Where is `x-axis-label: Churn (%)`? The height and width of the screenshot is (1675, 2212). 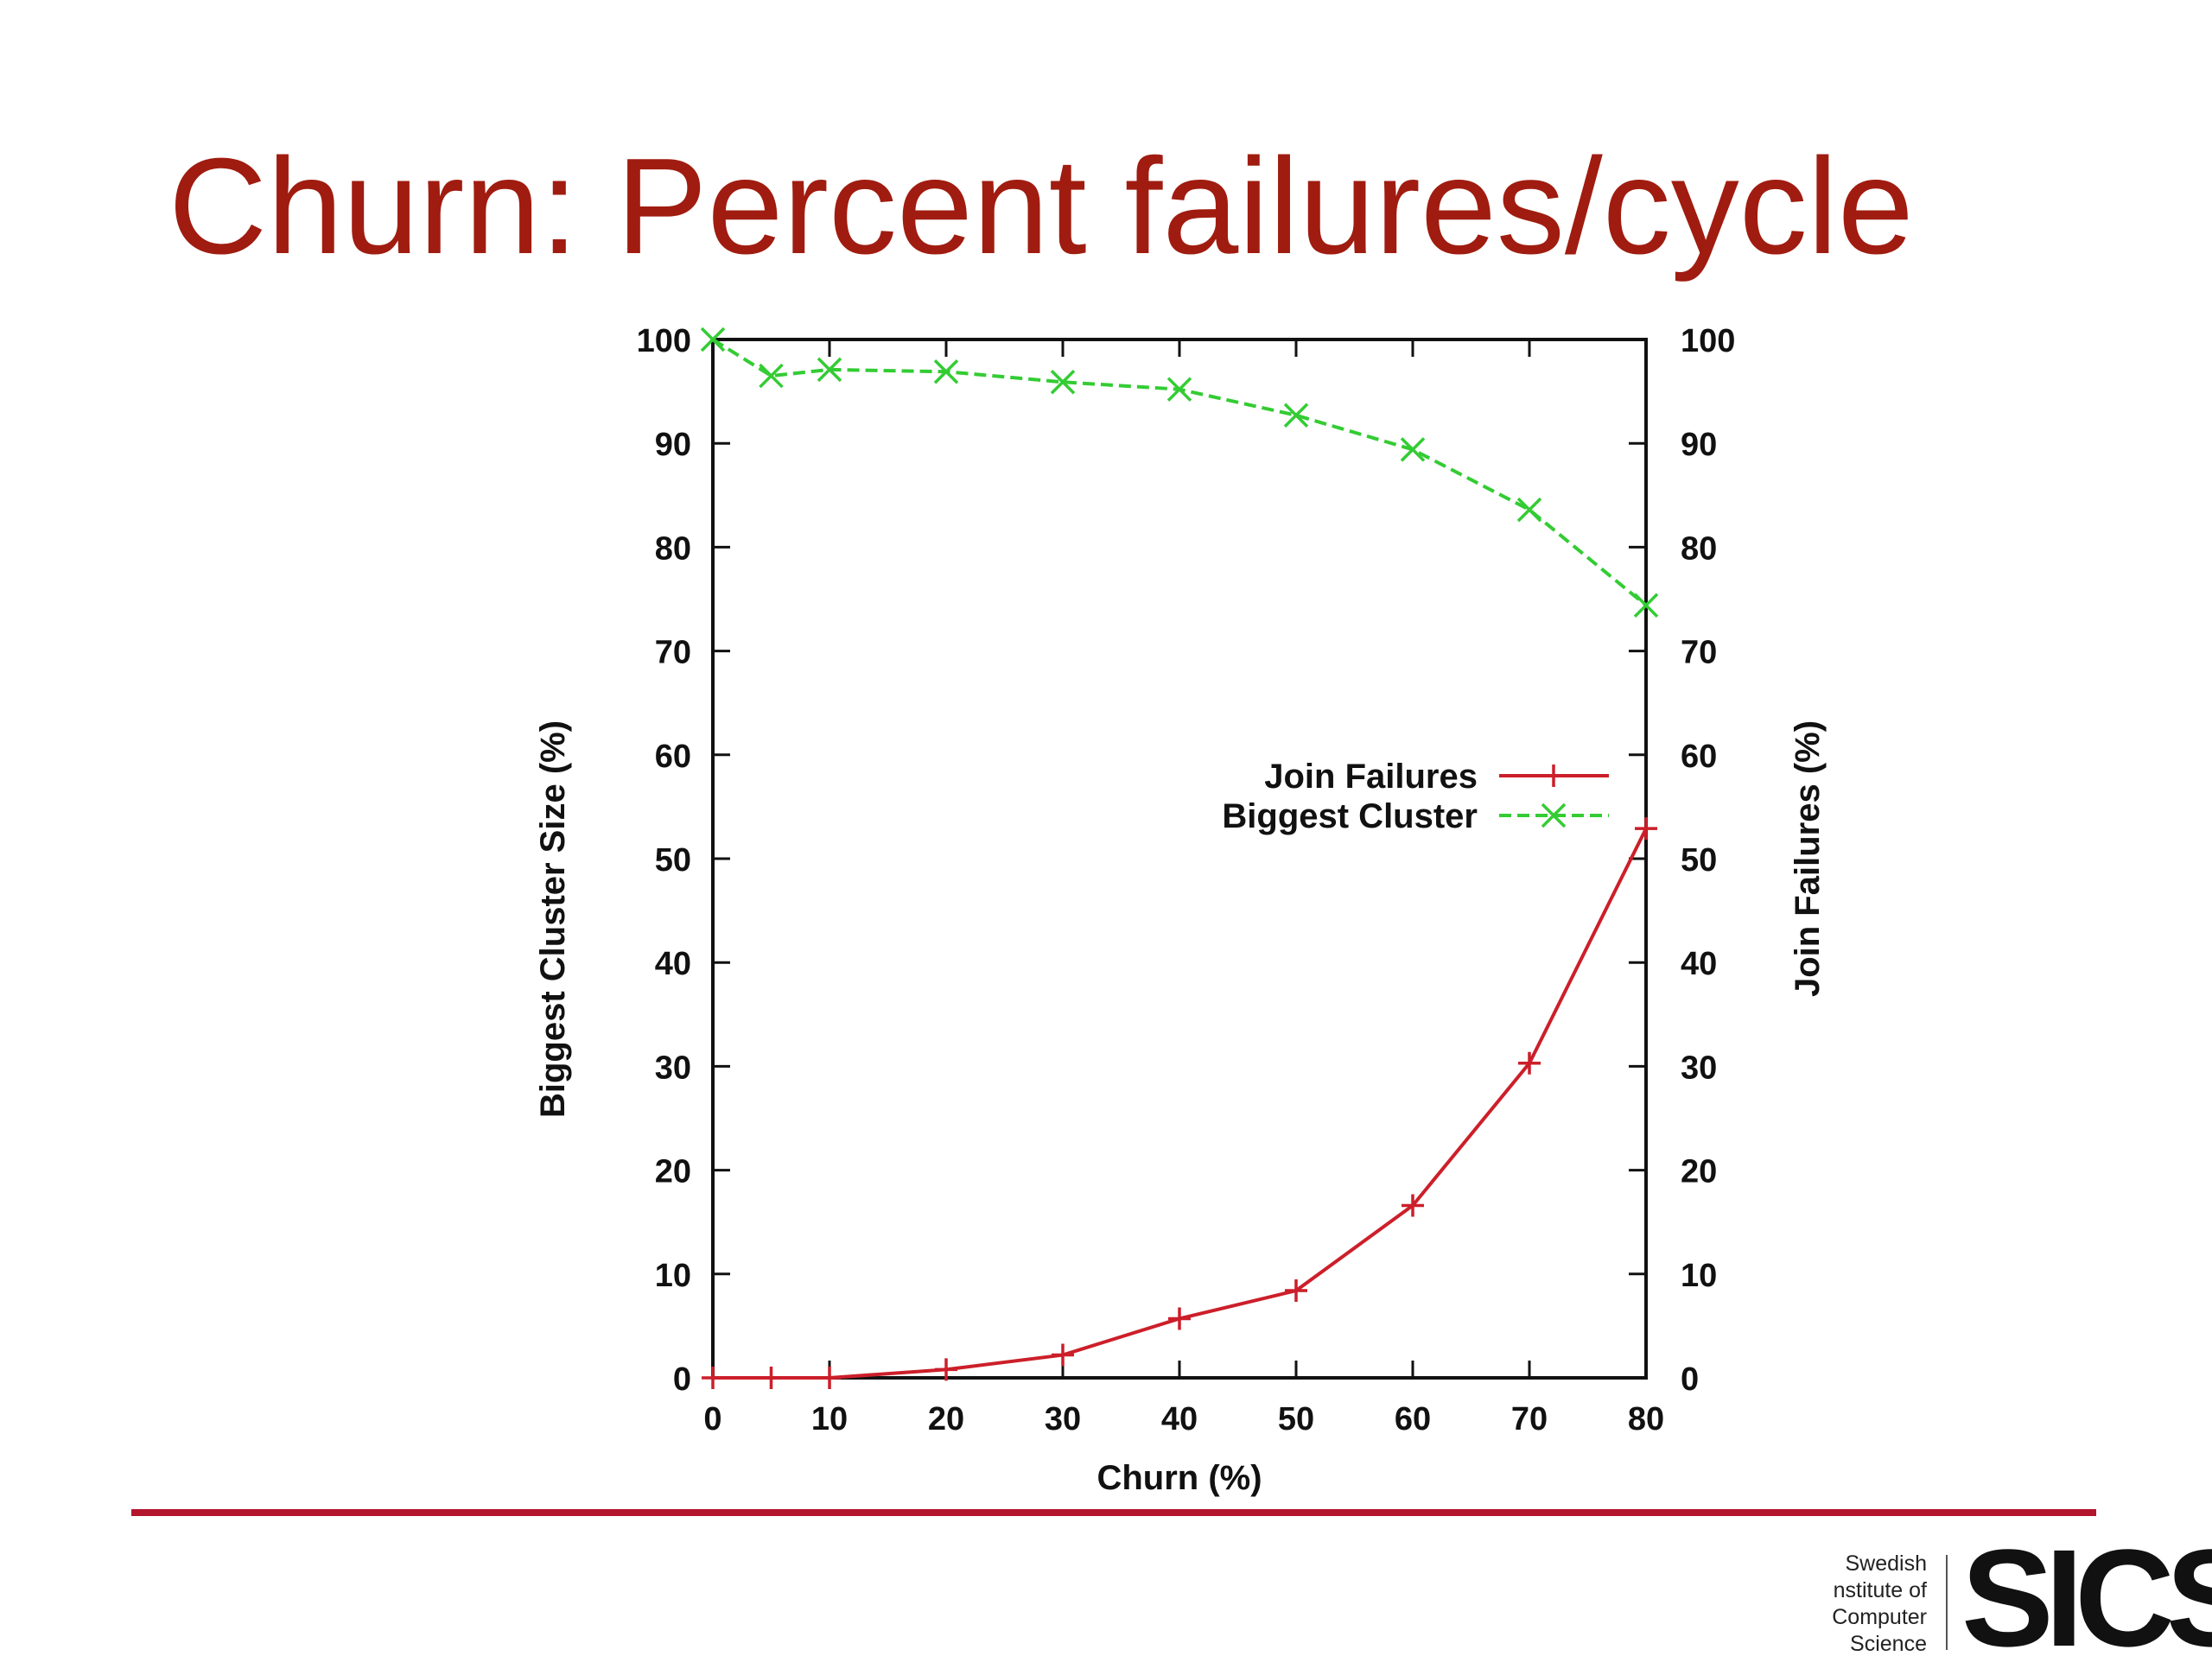 x-axis-label: Churn (%) is located at coordinates (1179, 1478).